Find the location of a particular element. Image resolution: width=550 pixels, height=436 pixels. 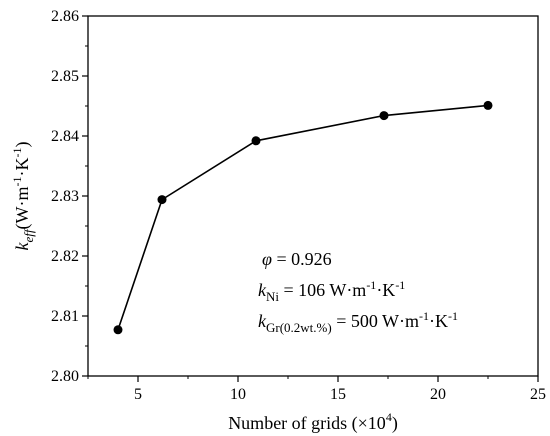

x-axis-ticks: 5 10 15 20 25 is located at coordinates (316, 389).